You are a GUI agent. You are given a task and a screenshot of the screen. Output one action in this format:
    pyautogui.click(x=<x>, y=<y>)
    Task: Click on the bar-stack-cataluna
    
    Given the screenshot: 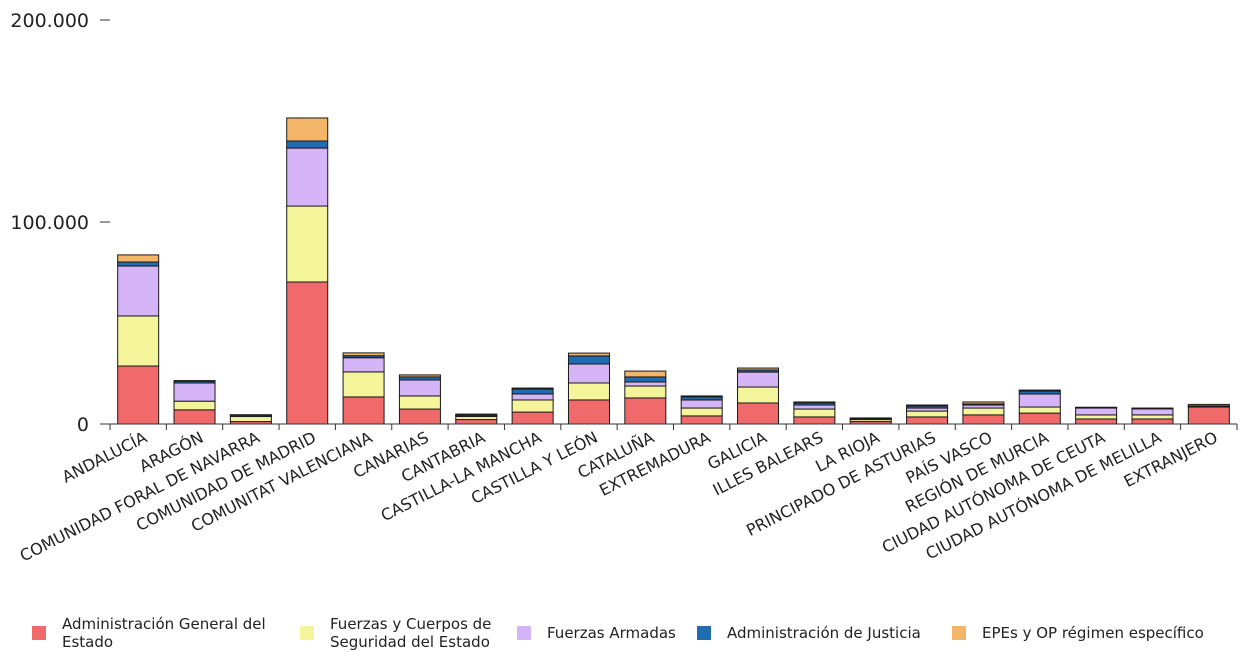 What is the action you would take?
    pyautogui.click(x=645, y=397)
    